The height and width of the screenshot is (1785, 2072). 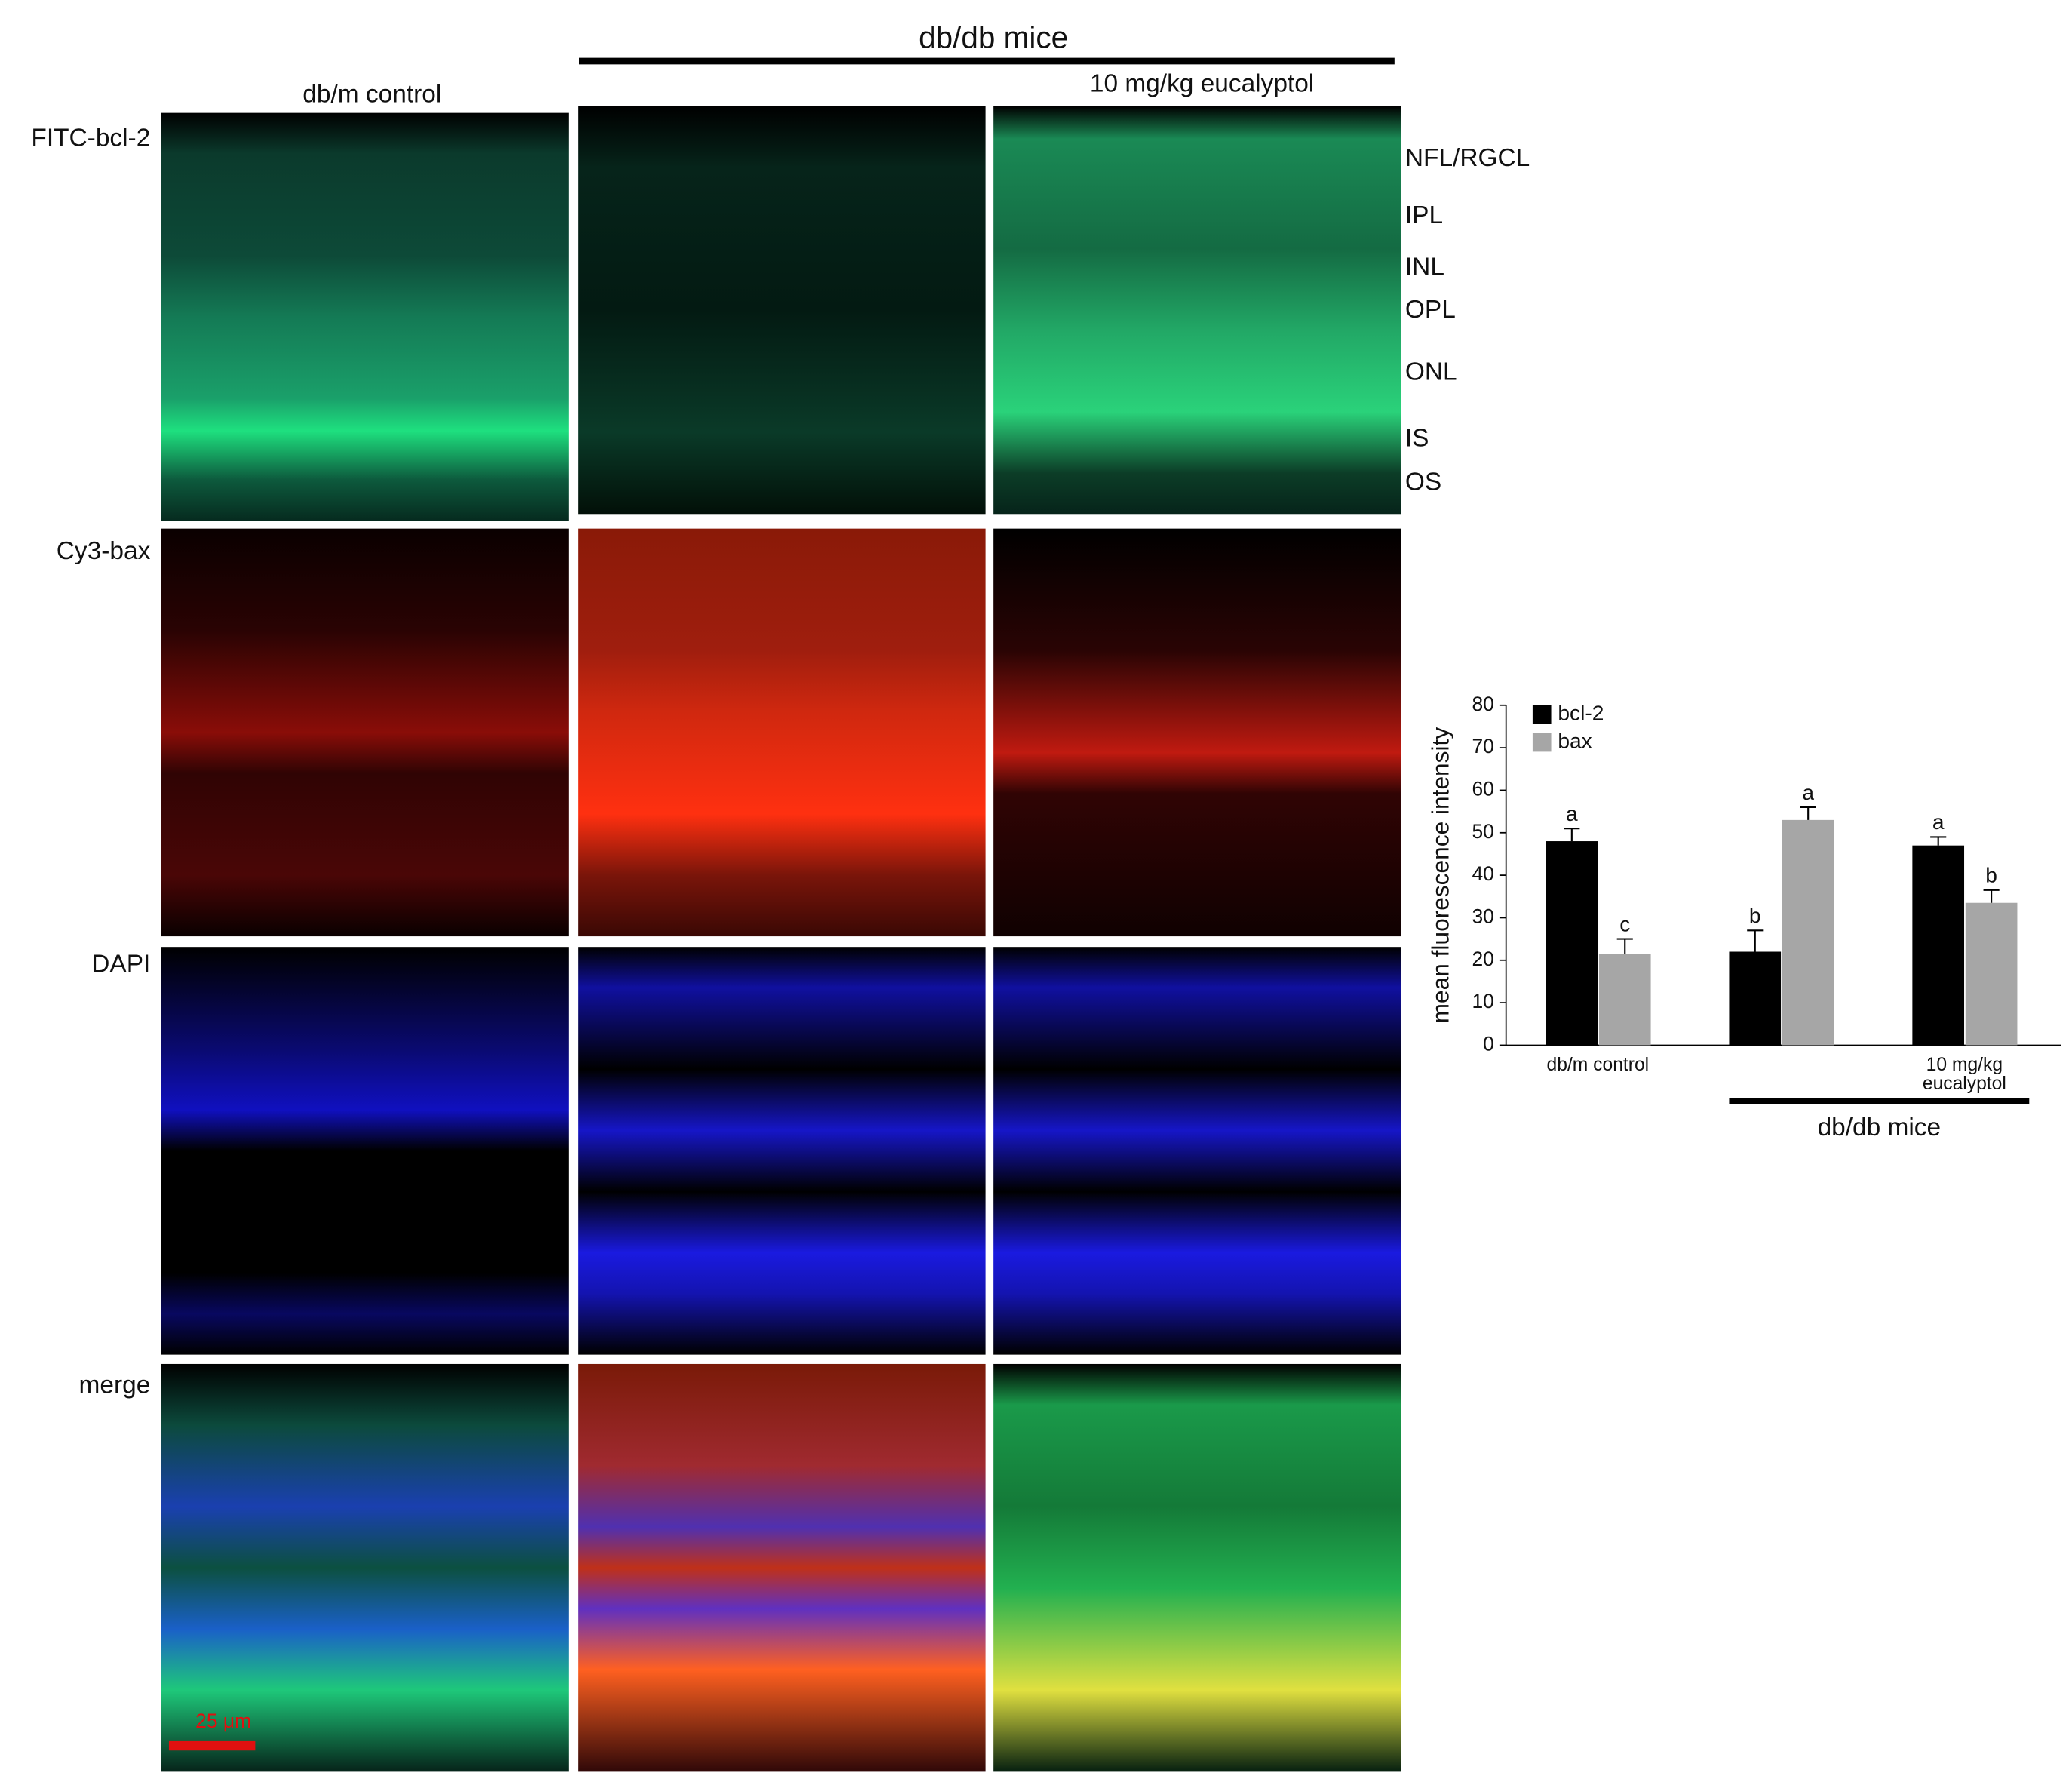 I want to click on row-label: Cy3-bax, so click(x=104, y=551).